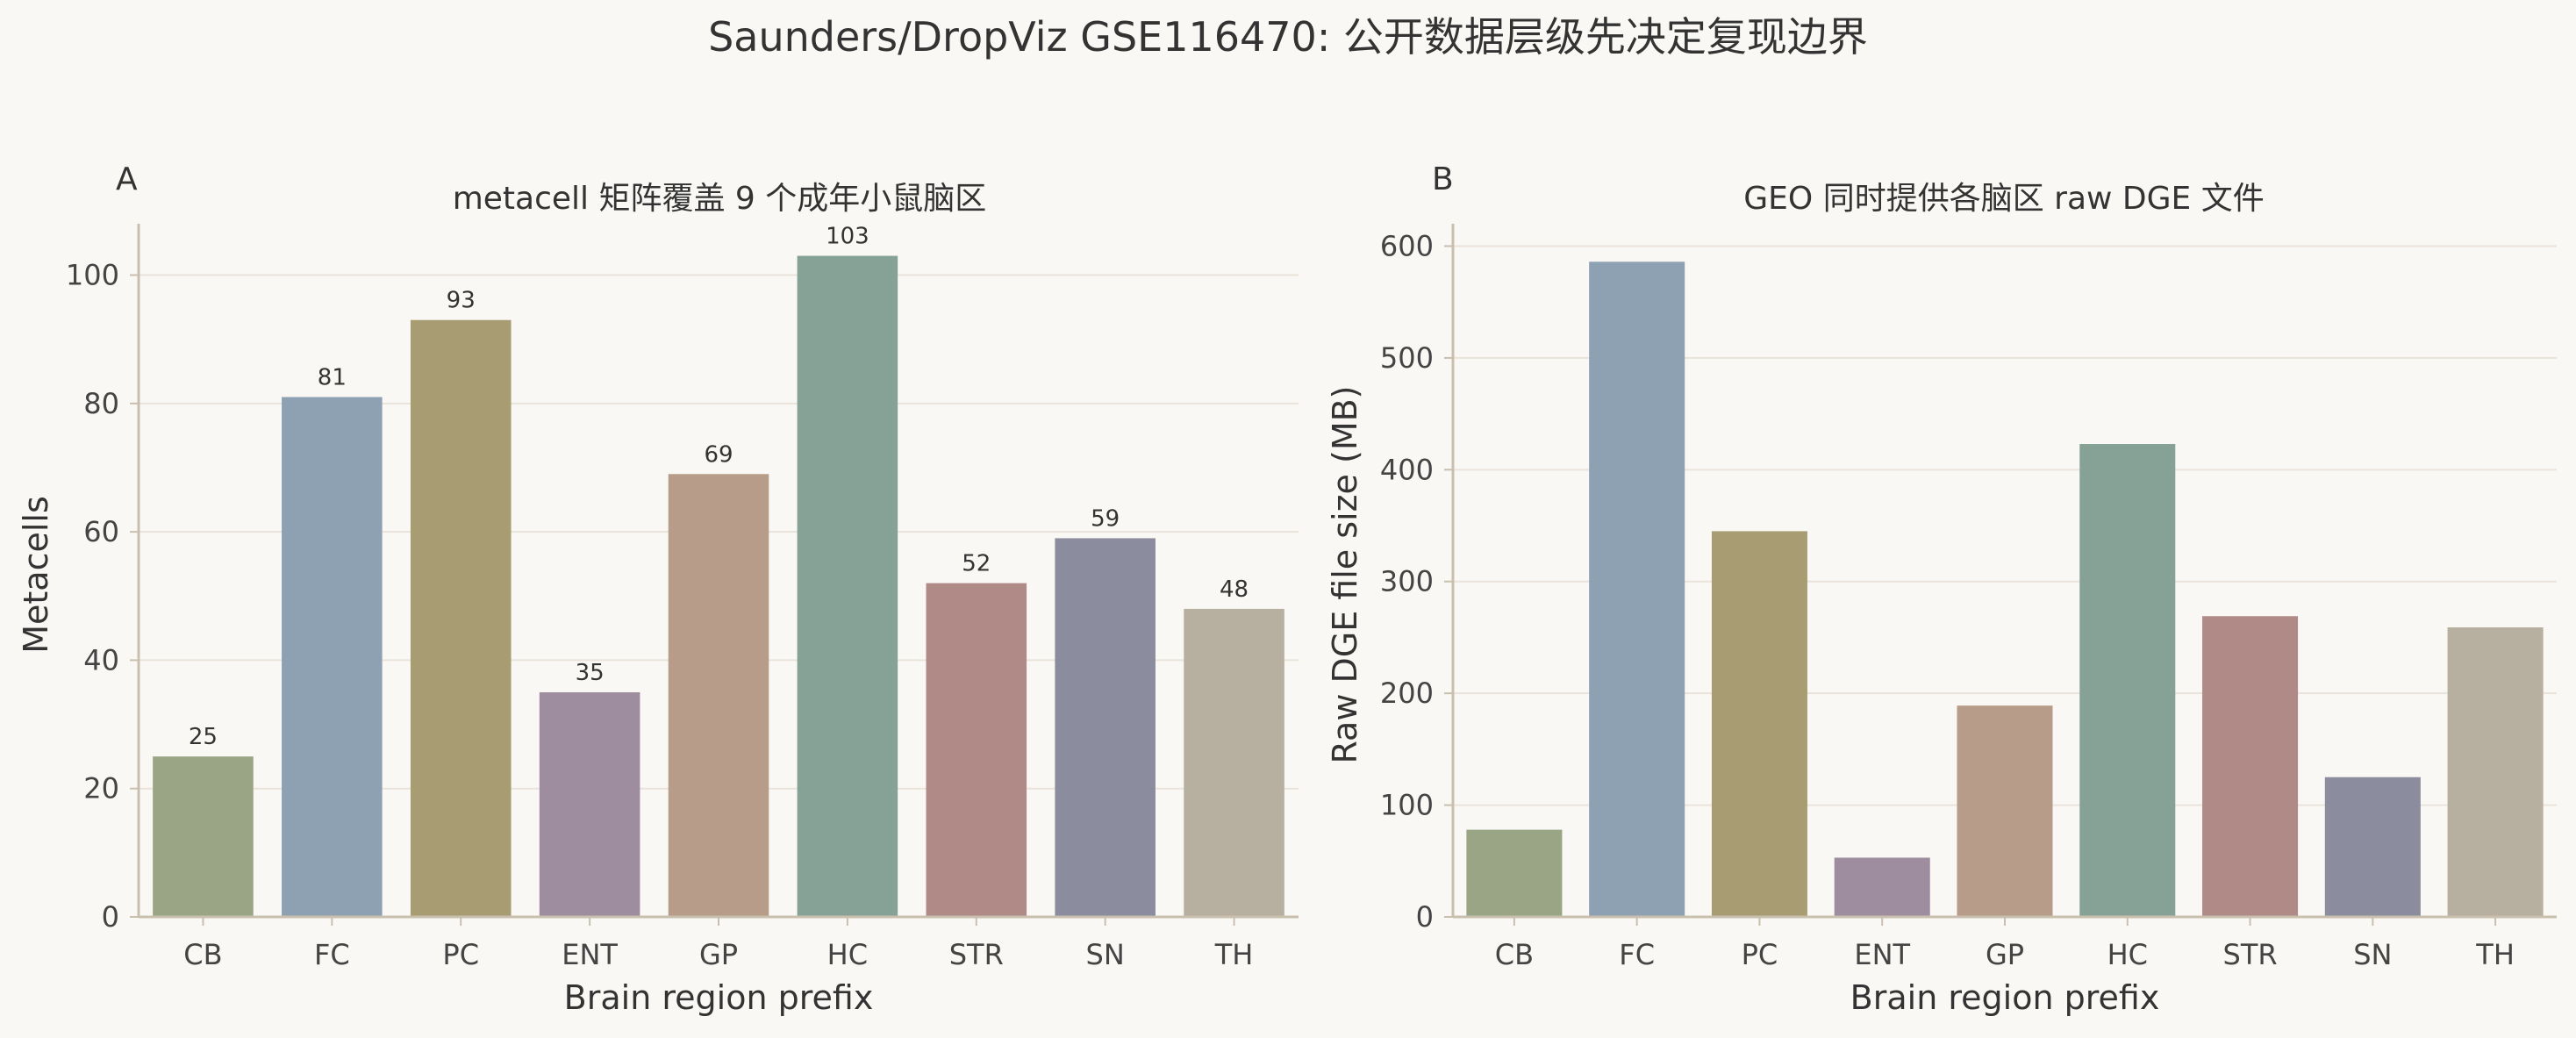 The width and height of the screenshot is (2576, 1038). I want to click on panel-a-x-tick-label: PC, so click(460, 955).